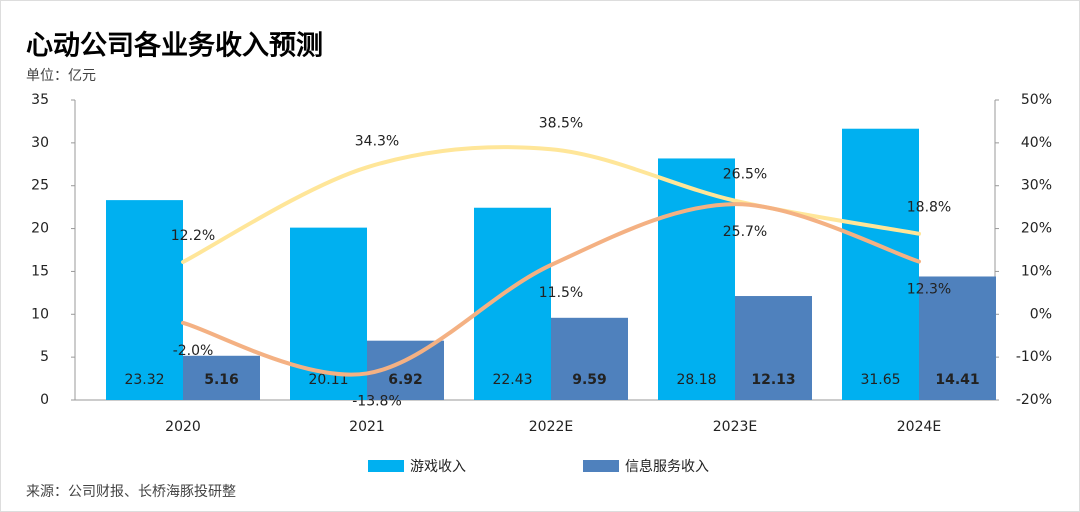  I want to click on line-value-label: 34.3%, so click(377, 141).